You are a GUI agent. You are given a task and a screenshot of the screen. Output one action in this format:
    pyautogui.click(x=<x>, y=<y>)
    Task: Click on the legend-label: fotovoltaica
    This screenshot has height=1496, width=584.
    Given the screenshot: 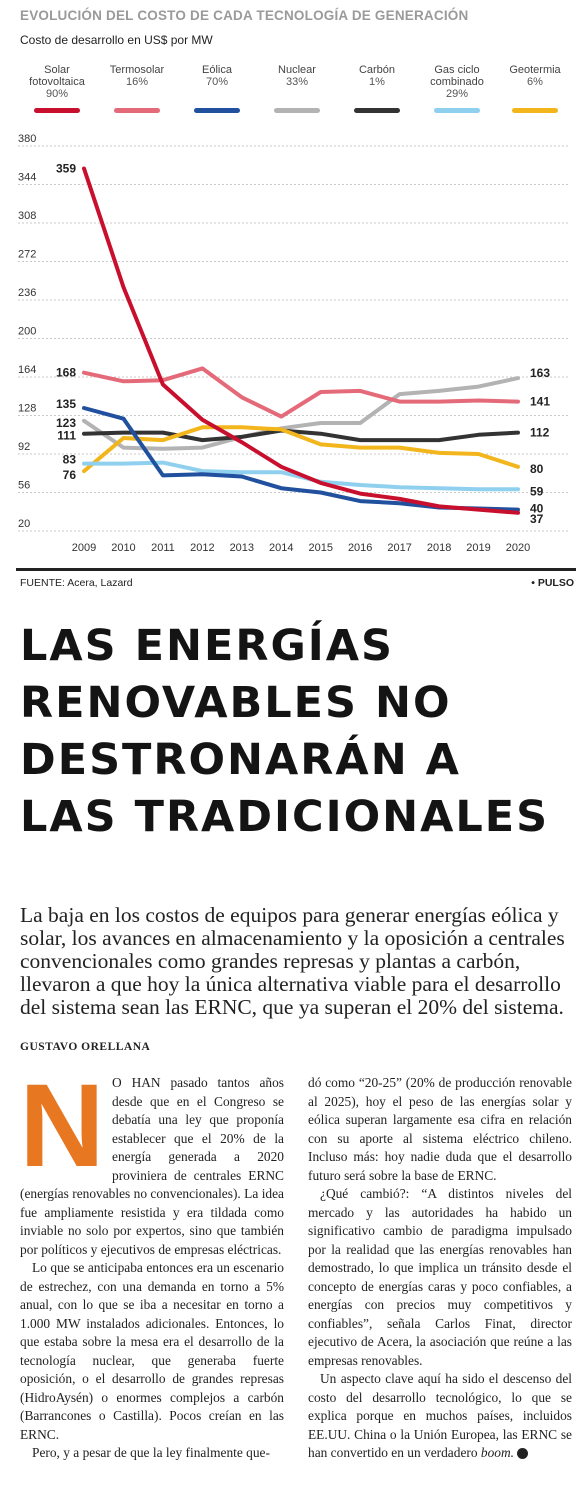 What is the action you would take?
    pyautogui.click(x=57, y=82)
    